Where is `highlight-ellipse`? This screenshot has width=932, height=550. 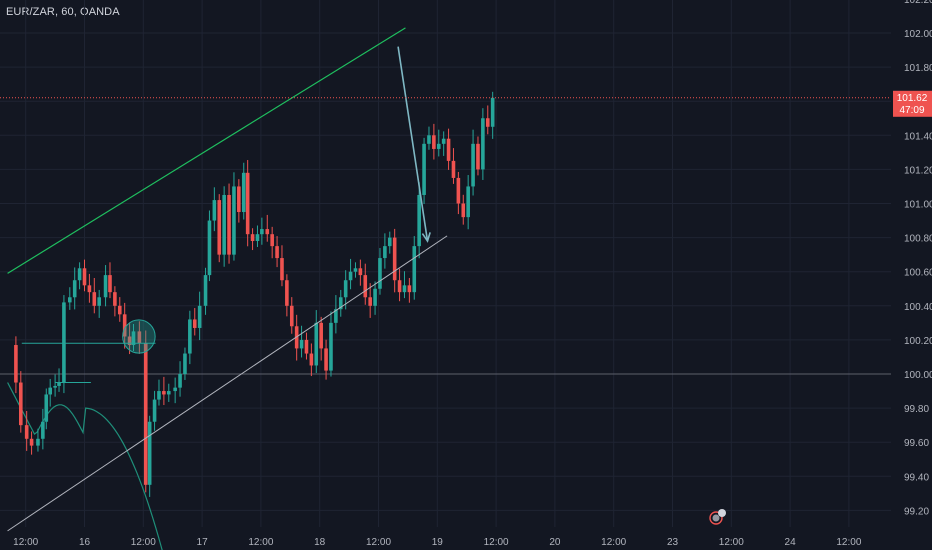 highlight-ellipse is located at coordinates (139, 336).